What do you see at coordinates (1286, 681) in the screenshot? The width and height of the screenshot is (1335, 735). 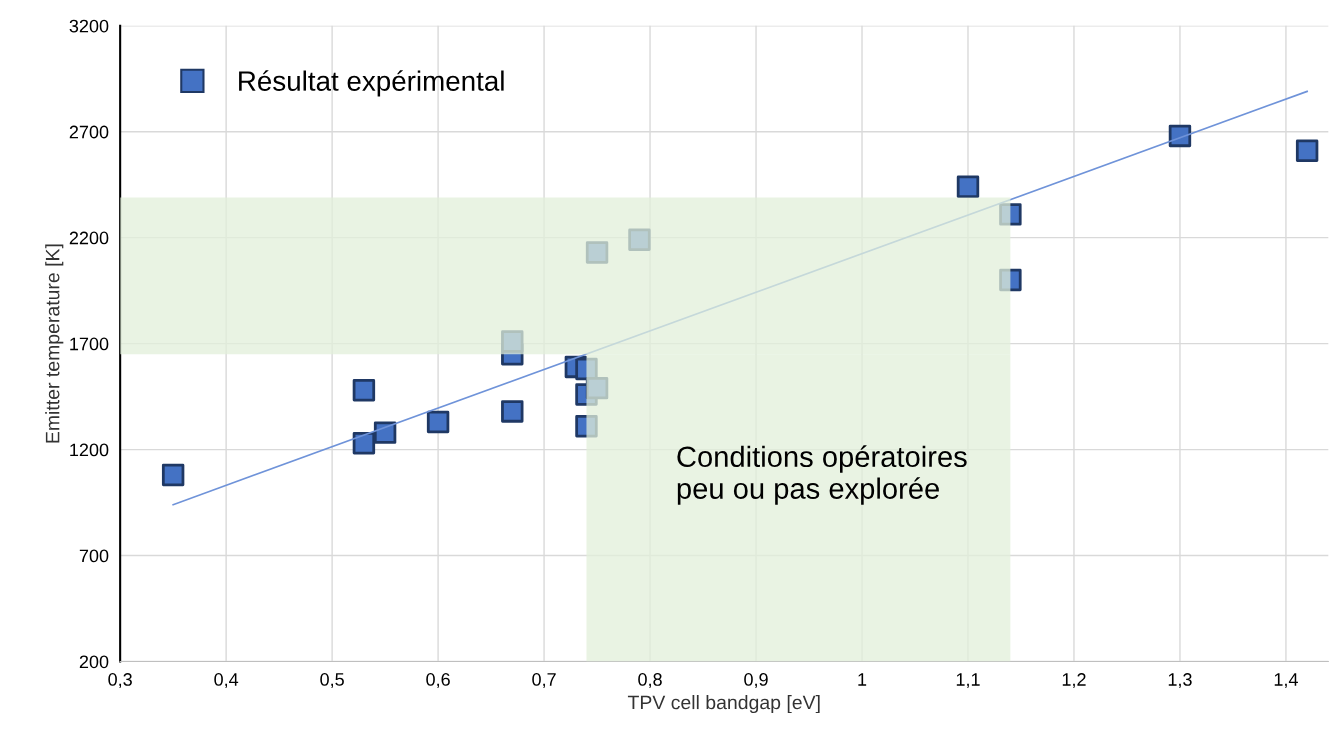 I see `x-tick-label: 1,4` at bounding box center [1286, 681].